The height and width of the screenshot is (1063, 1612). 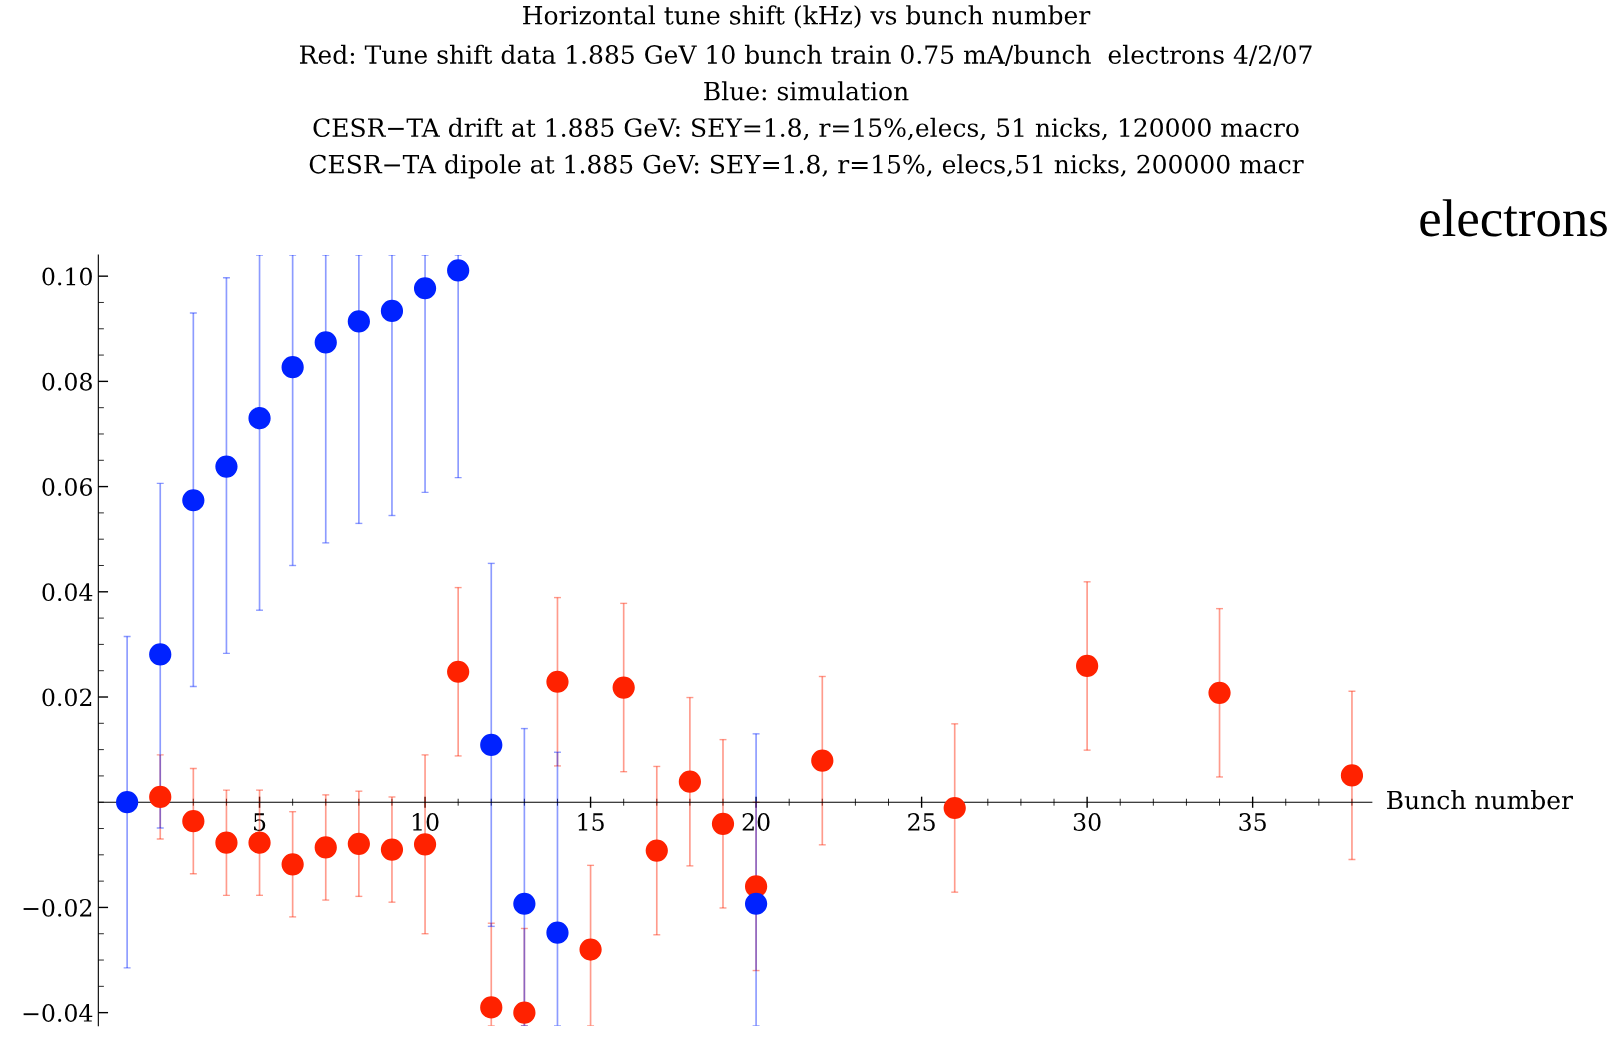 What do you see at coordinates (57, 907) in the screenshot?
I see `y-tick-label: −0.02` at bounding box center [57, 907].